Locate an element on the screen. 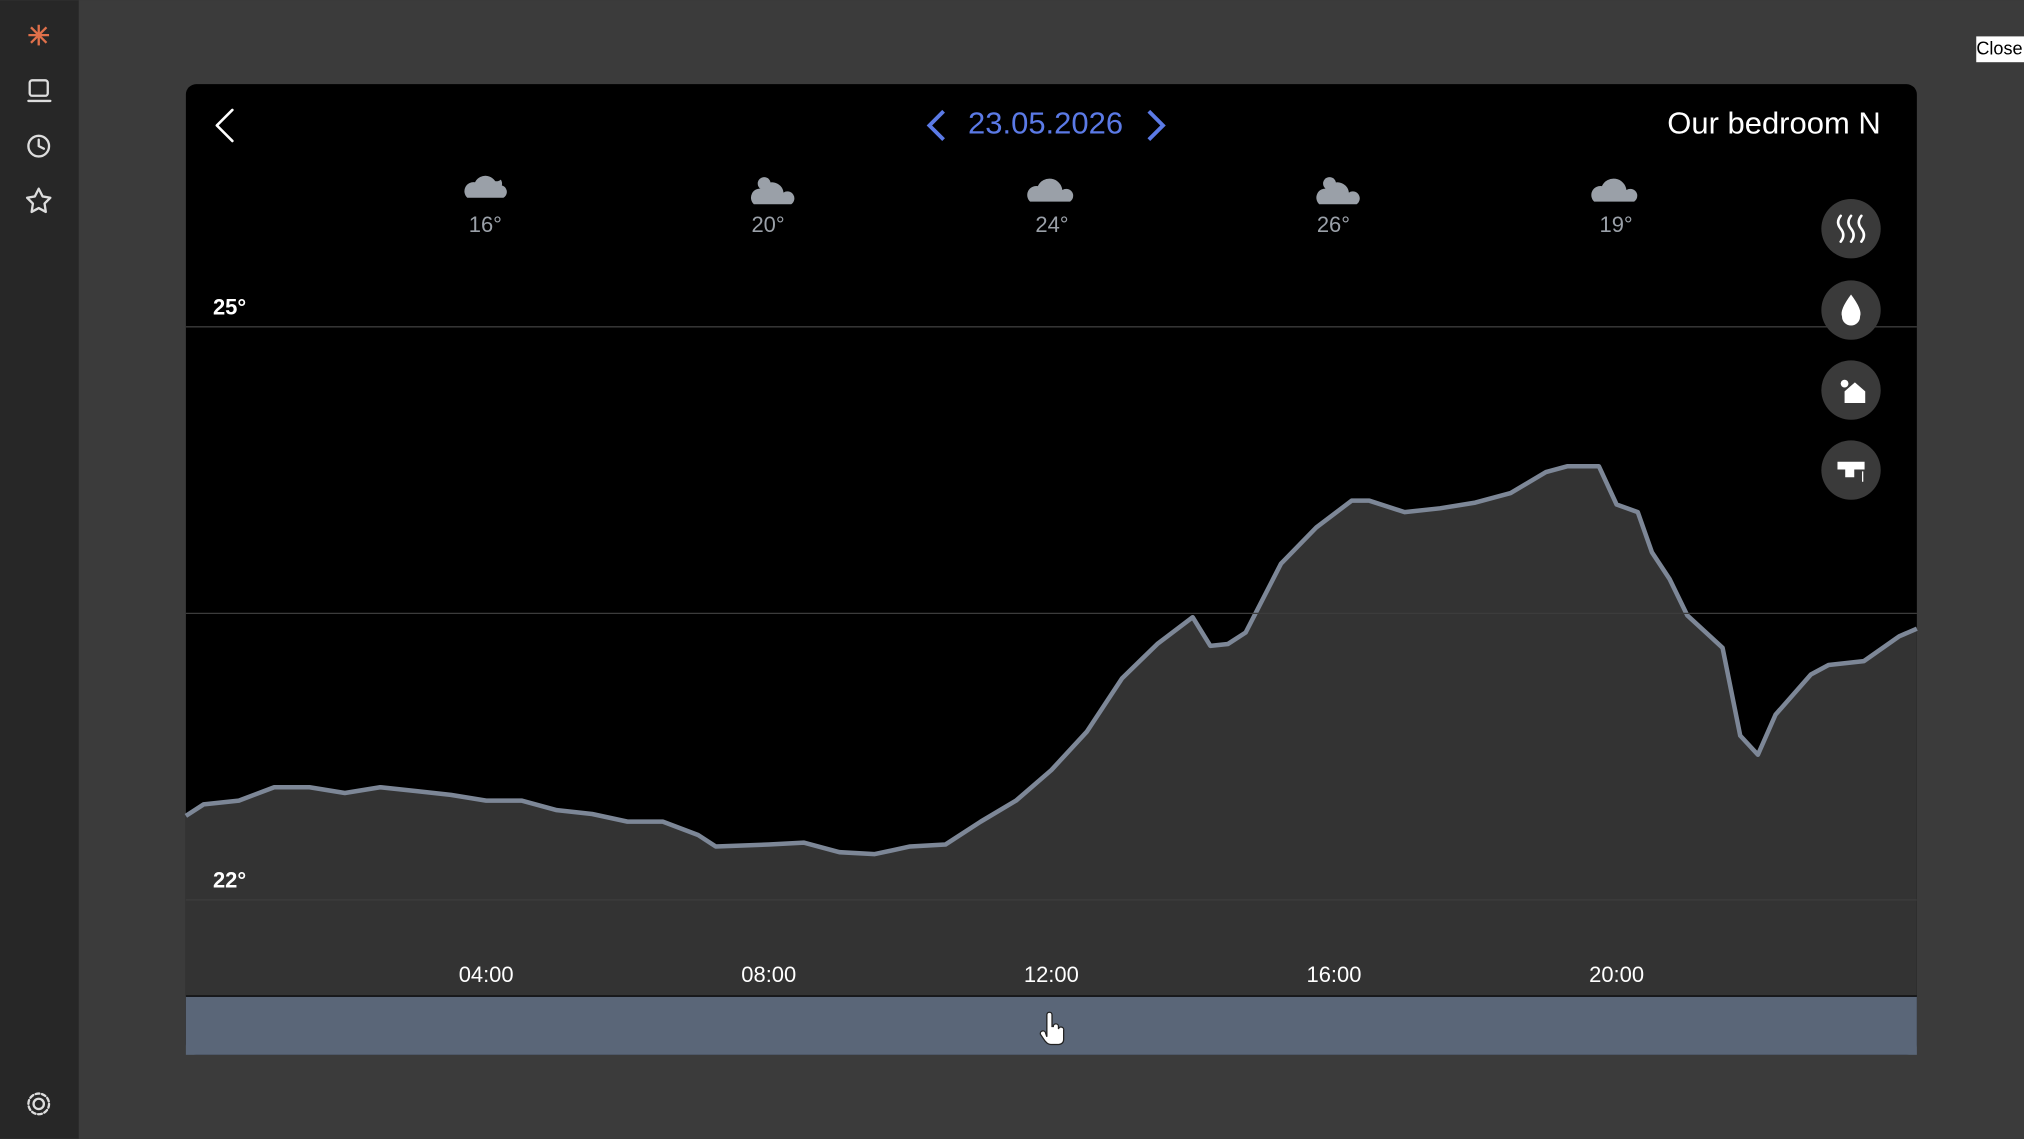  x-tick-label: 20:00 is located at coordinates (1616, 974).